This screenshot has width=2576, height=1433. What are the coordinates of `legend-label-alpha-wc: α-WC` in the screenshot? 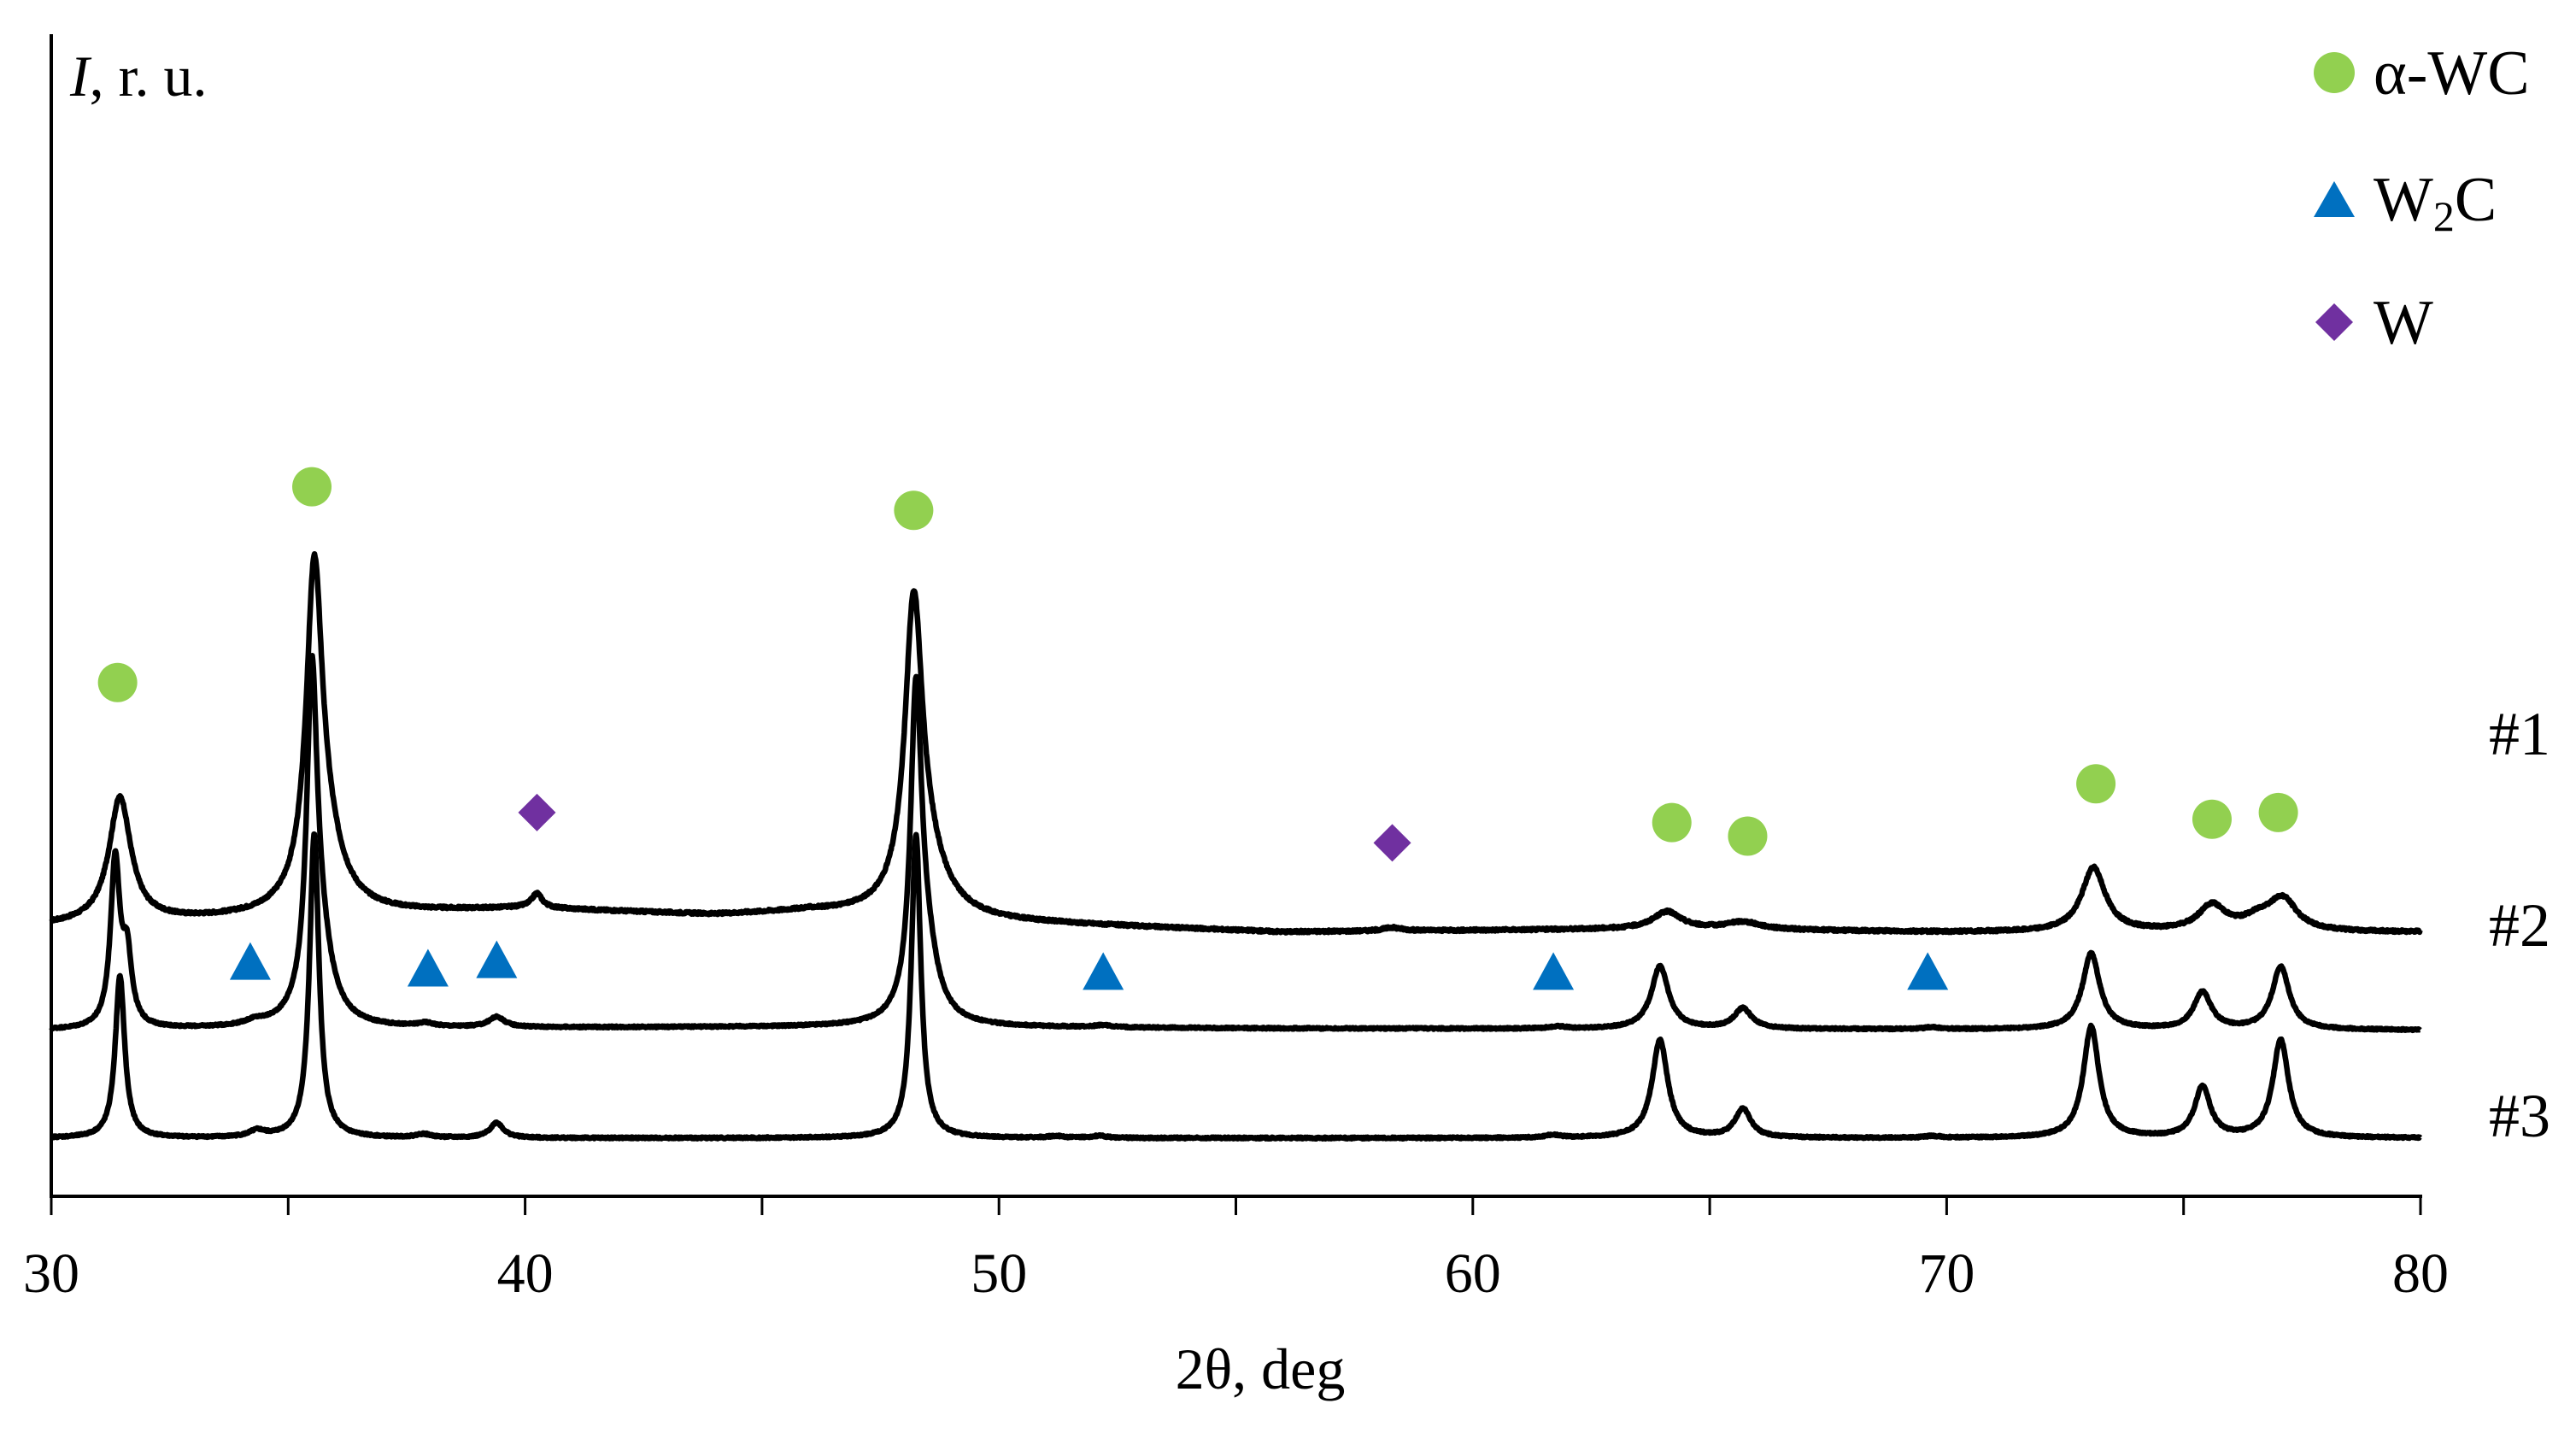 It's located at (2452, 73).